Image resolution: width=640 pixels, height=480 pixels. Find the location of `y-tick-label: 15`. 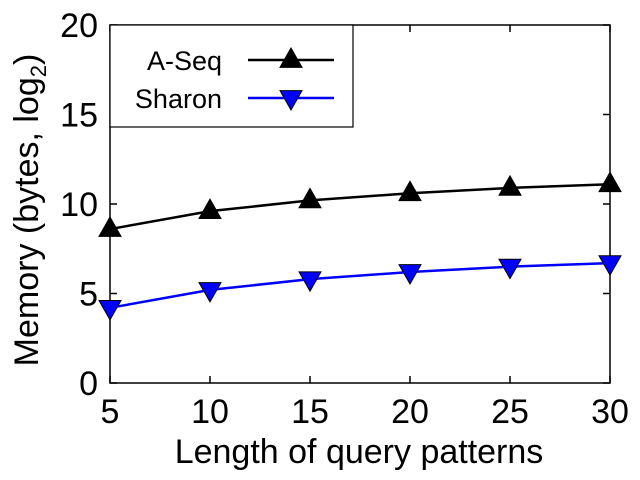

y-tick-label: 15 is located at coordinates (79, 116).